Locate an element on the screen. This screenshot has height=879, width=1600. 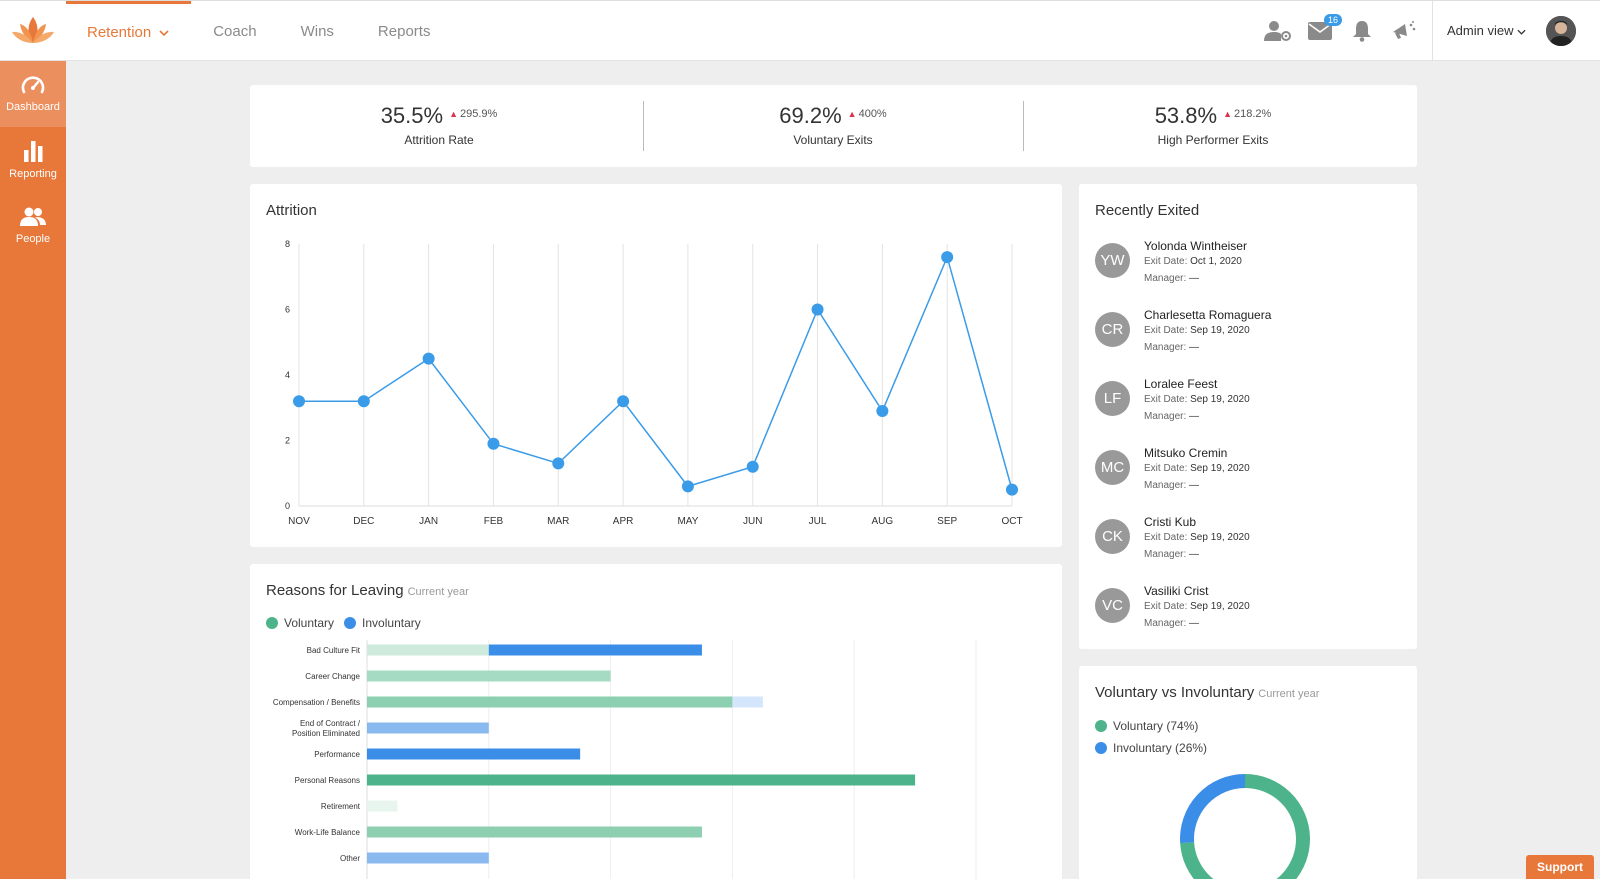
card-title: Reasons for Leaving Current year is located at coordinates (367, 590).